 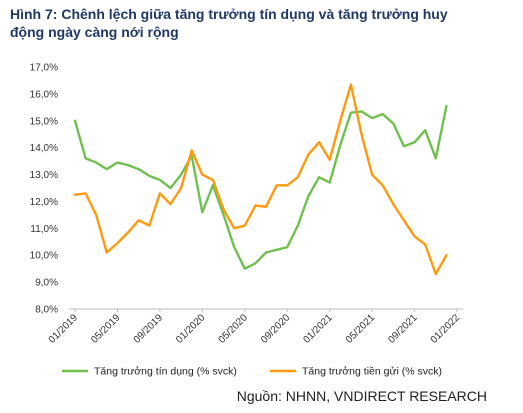 I want to click on y-tick-label: 13,0%, so click(x=44, y=175).